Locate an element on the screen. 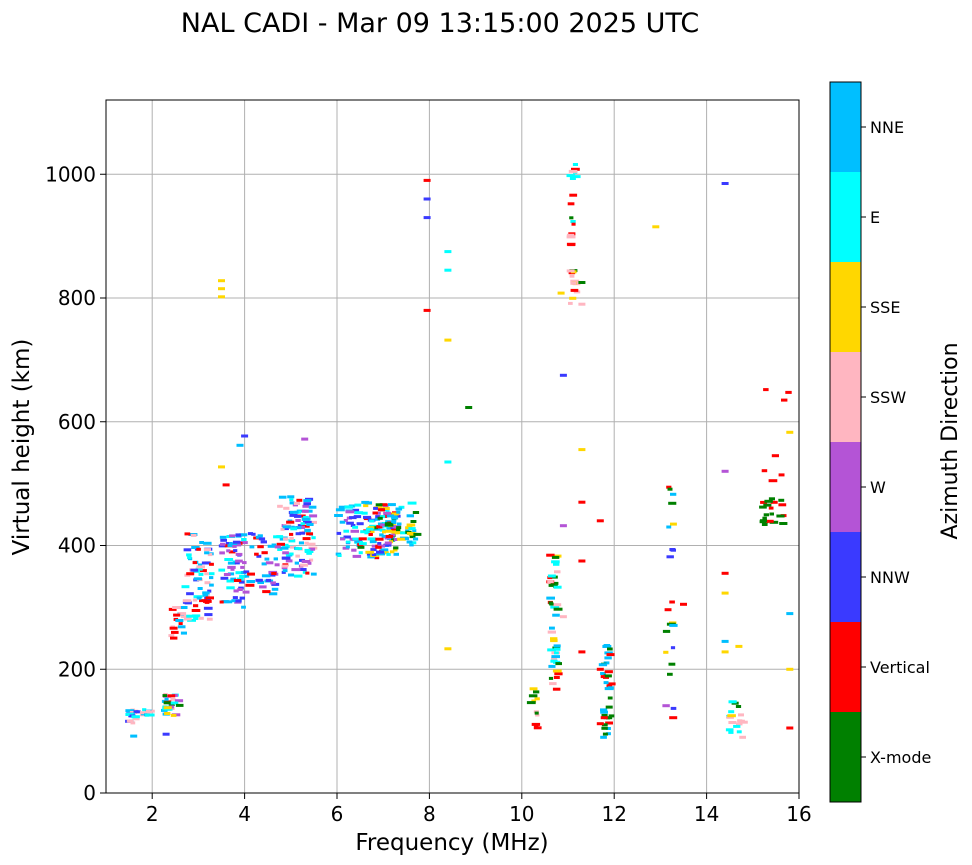 The width and height of the screenshot is (972, 865). y-axis-label: Virtual height (km) is located at coordinates (22, 447).